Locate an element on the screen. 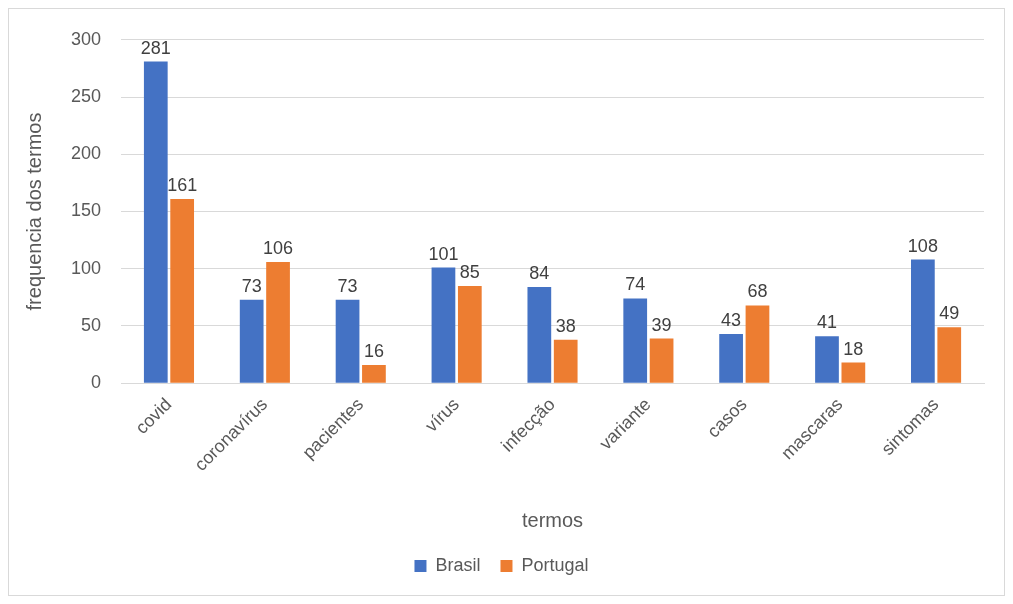 Image resolution: width=1013 pixels, height=604 pixels. data-label: 106 is located at coordinates (278, 247).